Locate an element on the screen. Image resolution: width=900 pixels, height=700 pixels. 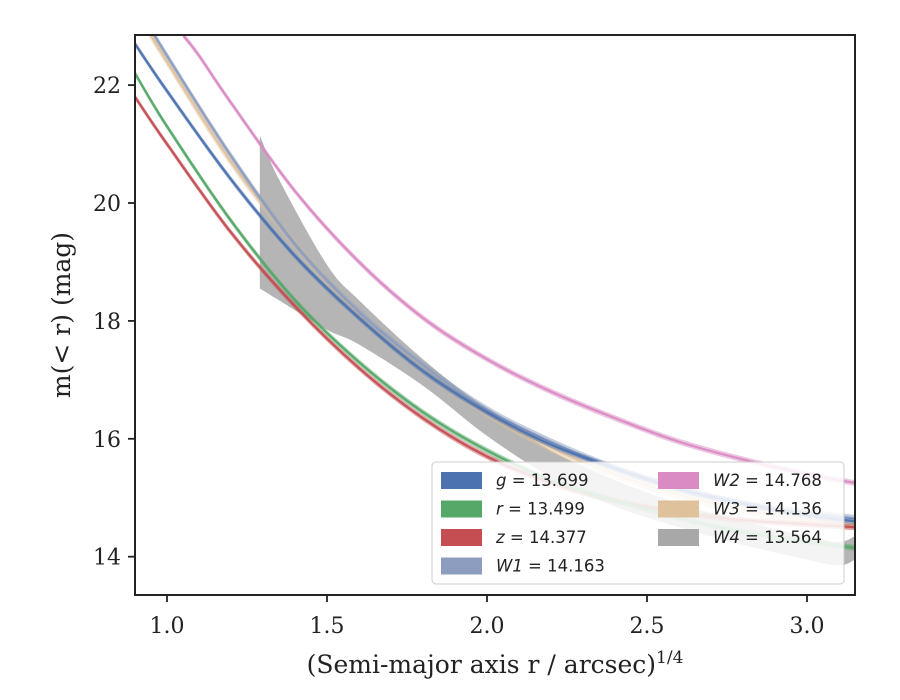
legend-swatch-z is located at coordinates (461, 537).